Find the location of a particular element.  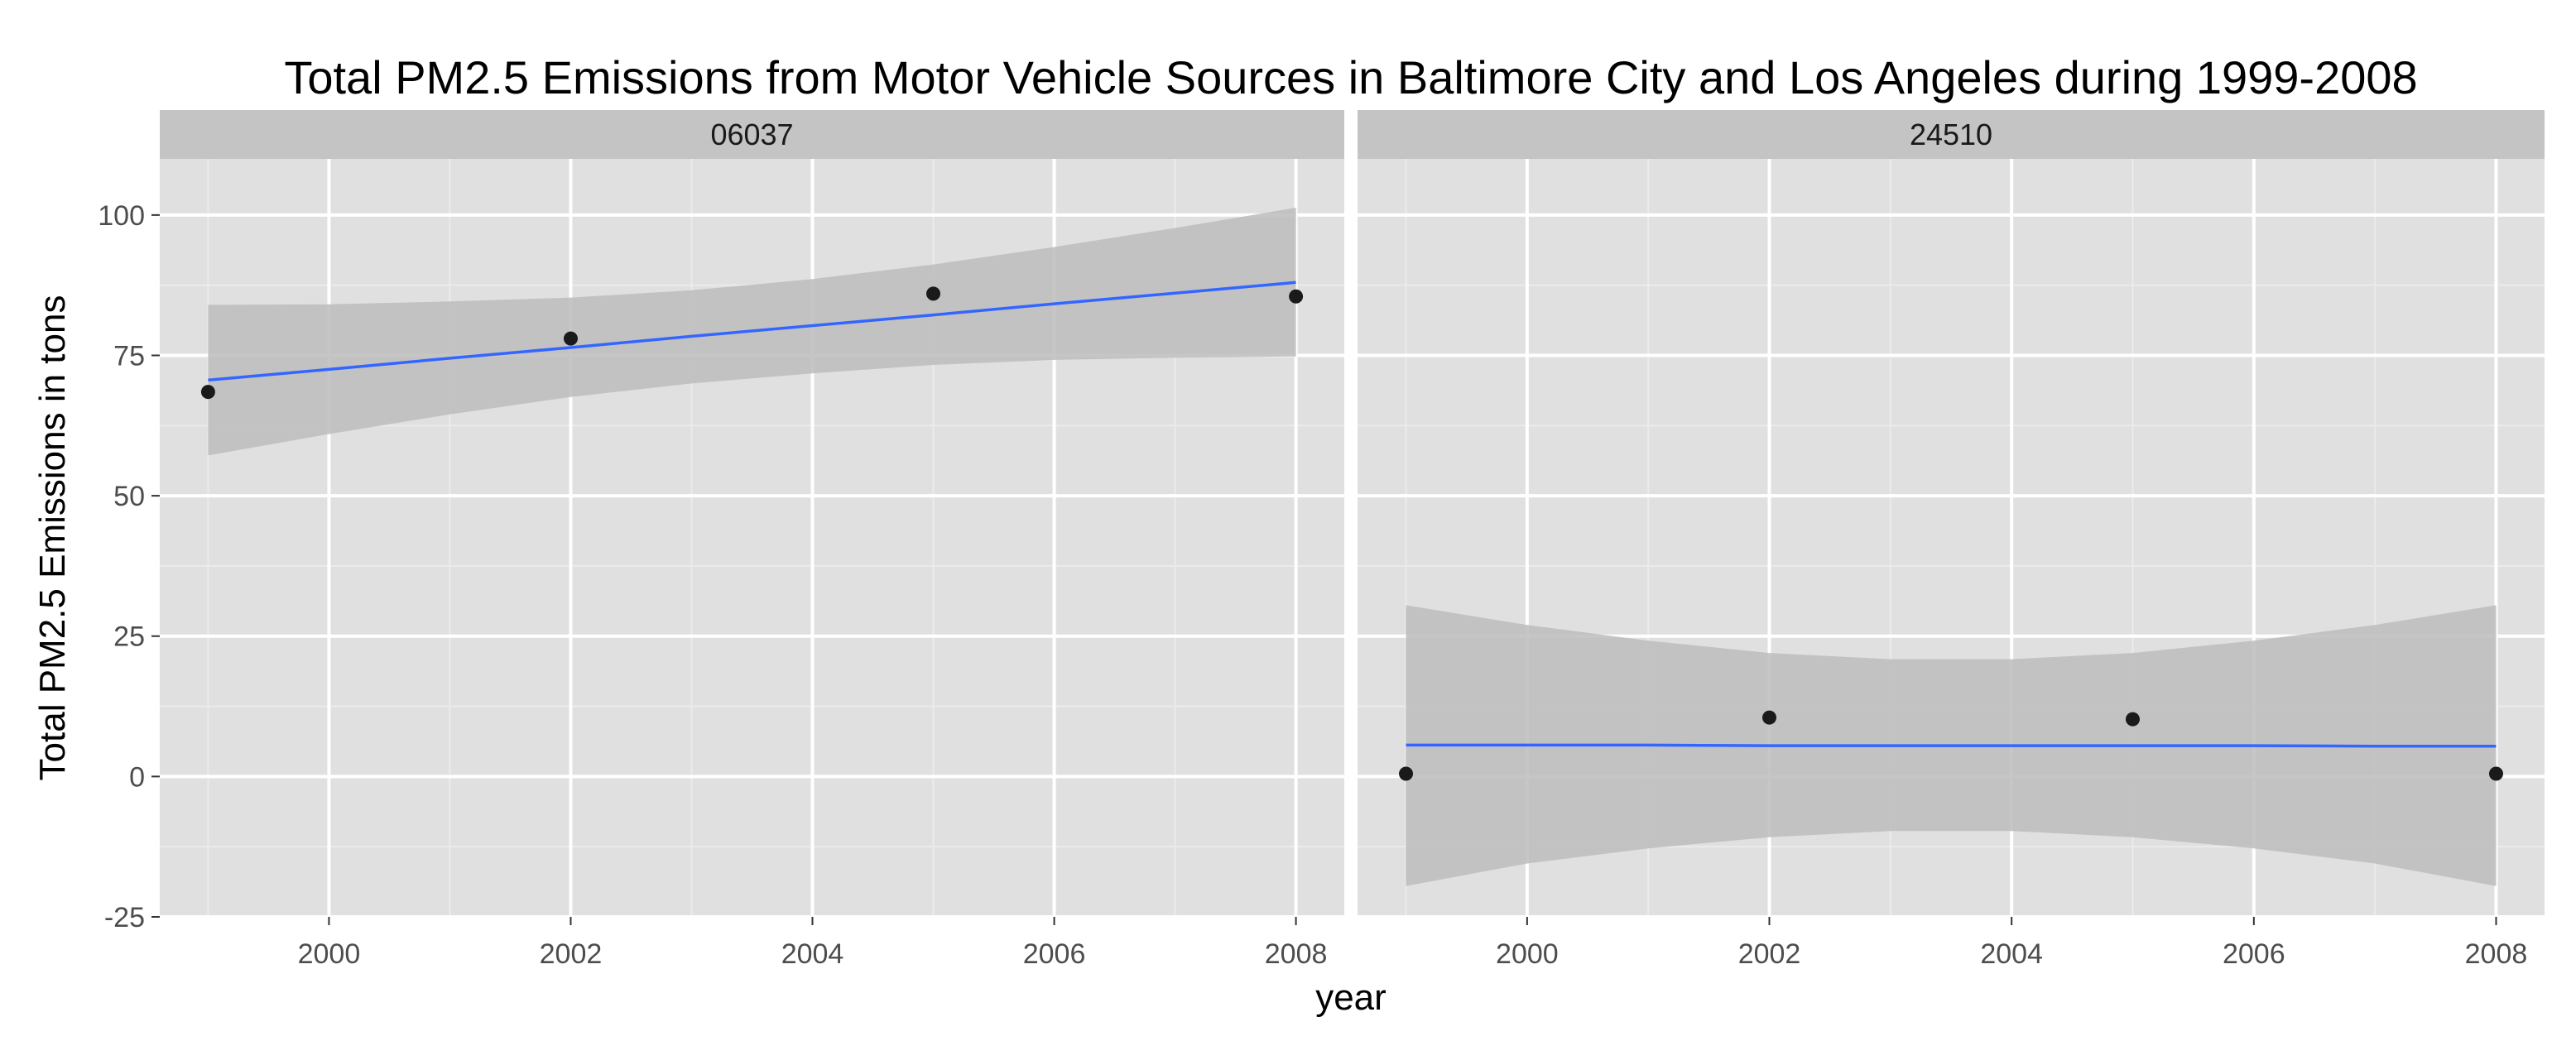

y-tick-label: 50 is located at coordinates (129, 497).